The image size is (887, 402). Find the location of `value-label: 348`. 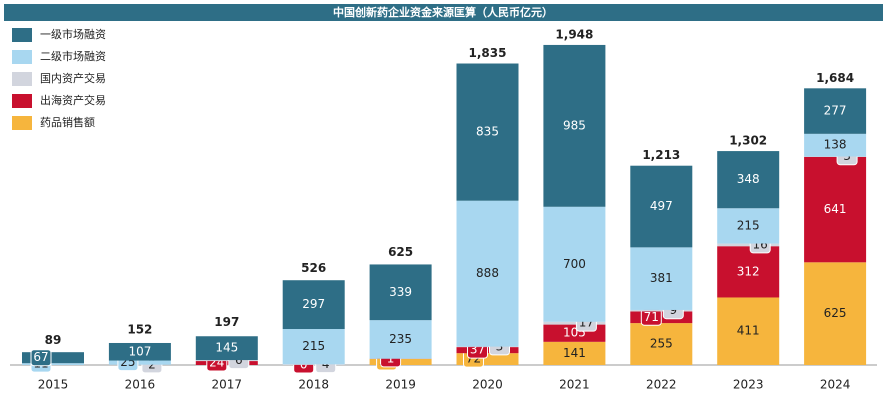

value-label: 348 is located at coordinates (748, 179).